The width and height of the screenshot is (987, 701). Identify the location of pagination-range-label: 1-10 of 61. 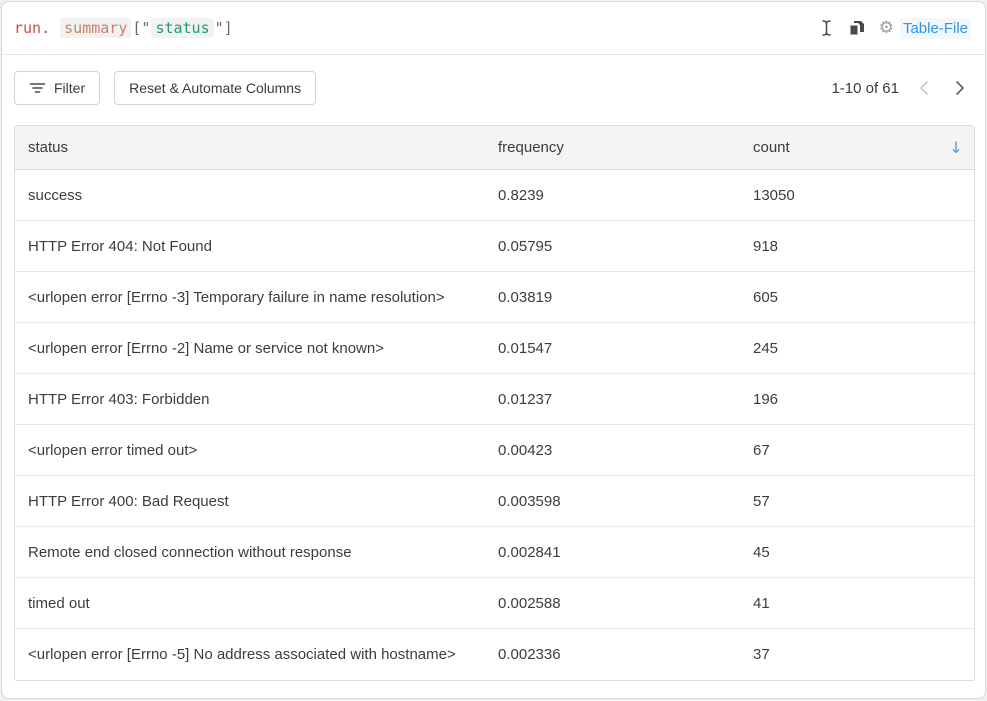
(865, 88).